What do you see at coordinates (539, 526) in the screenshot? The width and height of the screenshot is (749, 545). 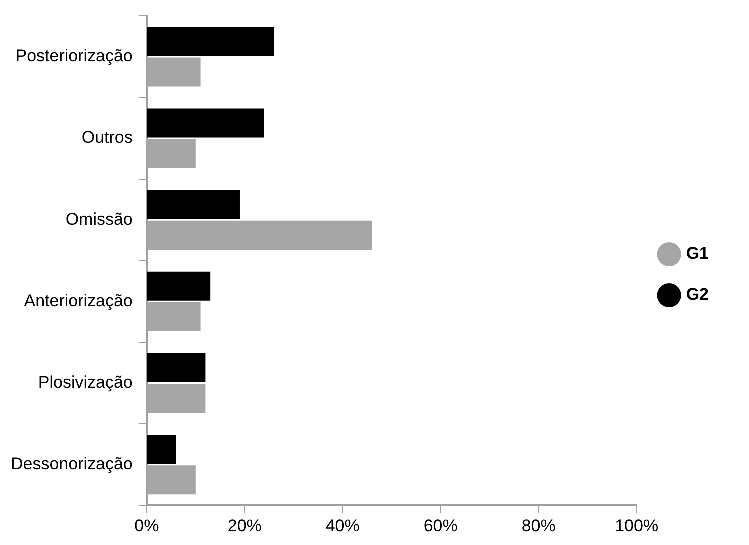 I see `x-tick-label: 80%` at bounding box center [539, 526].